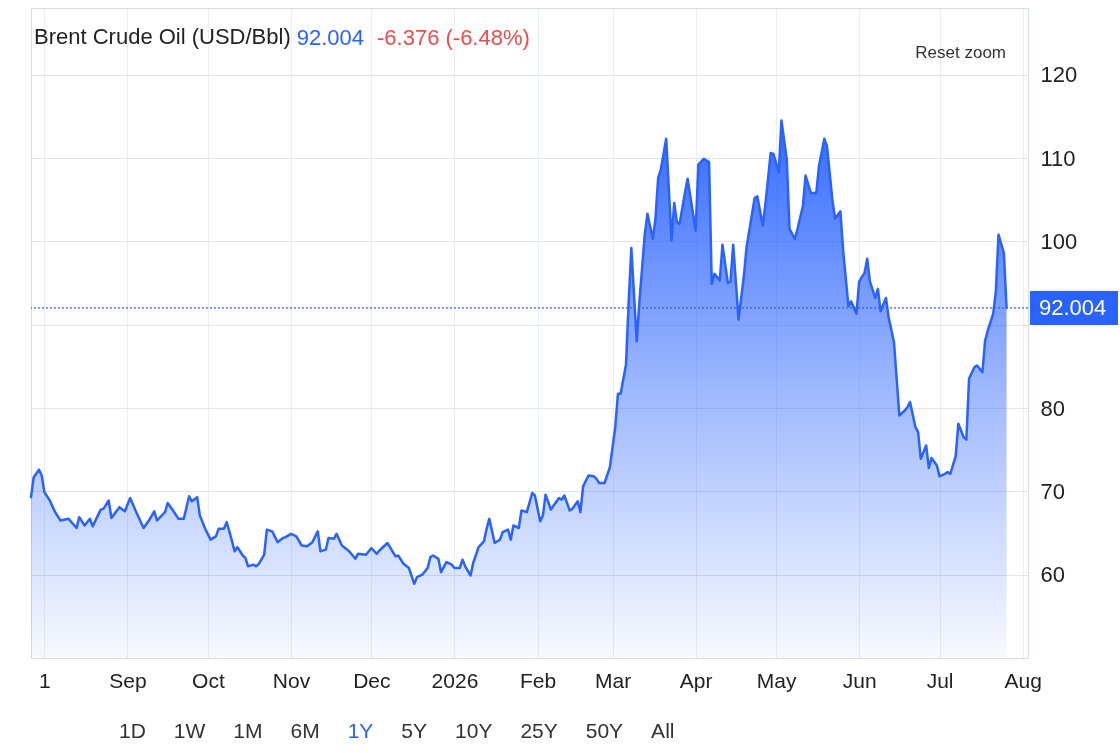 The image size is (1120, 753). I want to click on y-tick-label: 100, so click(1059, 241).